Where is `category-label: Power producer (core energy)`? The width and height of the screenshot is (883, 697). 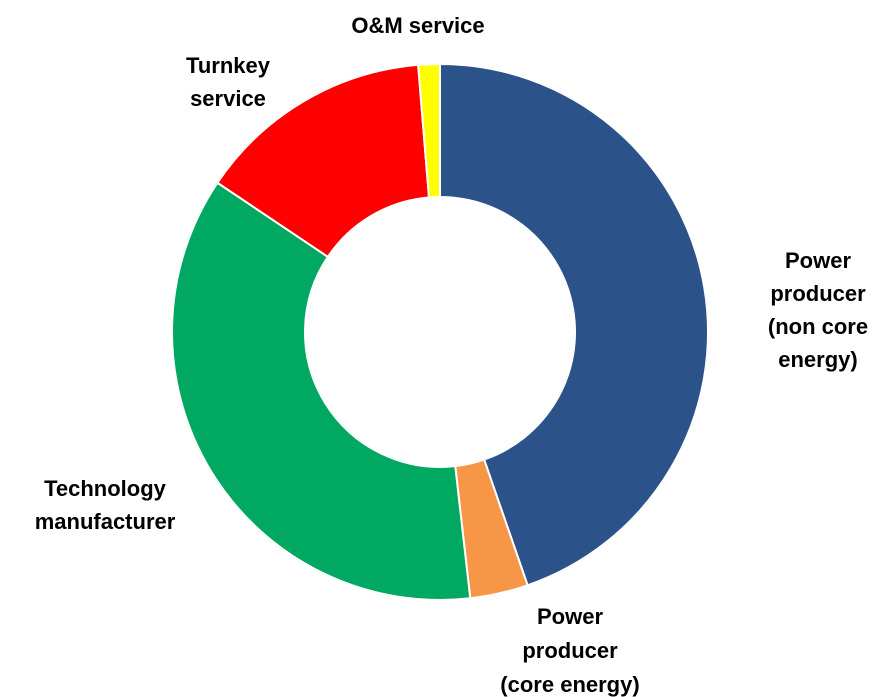
category-label: Power producer (core energy) is located at coordinates (569, 650).